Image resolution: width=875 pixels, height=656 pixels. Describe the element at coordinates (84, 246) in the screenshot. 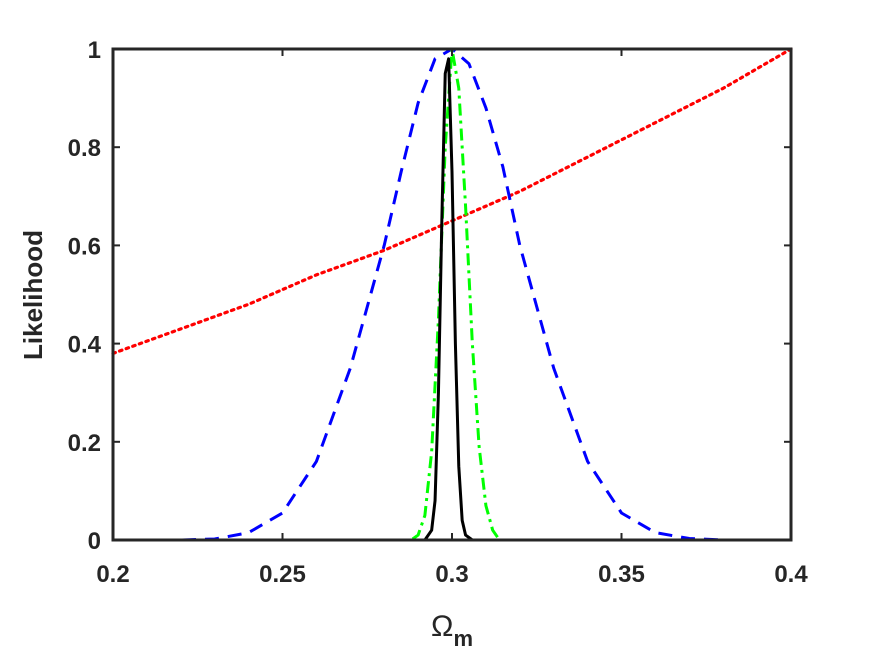

I see `y-tick-label: 0.6` at that location.